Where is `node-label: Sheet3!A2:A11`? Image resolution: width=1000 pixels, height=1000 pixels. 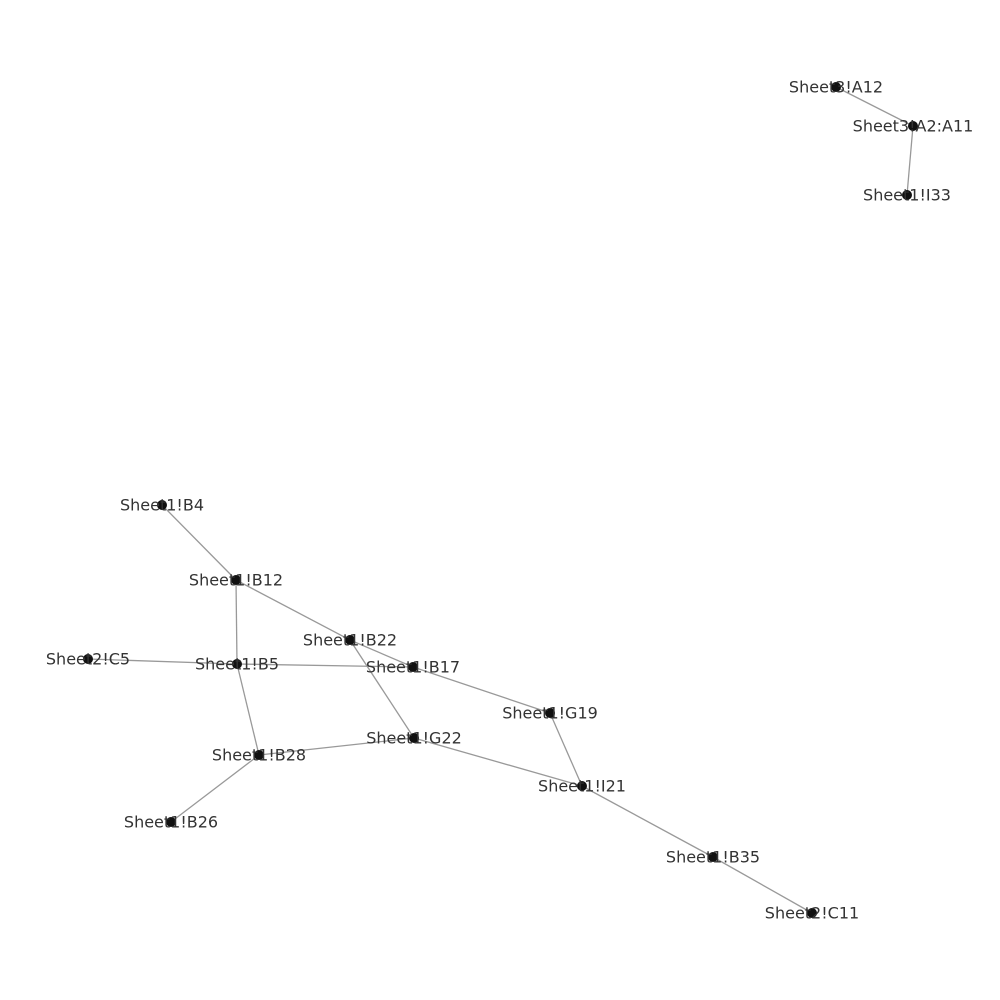 node-label: Sheet3!A2:A11 is located at coordinates (913, 126).